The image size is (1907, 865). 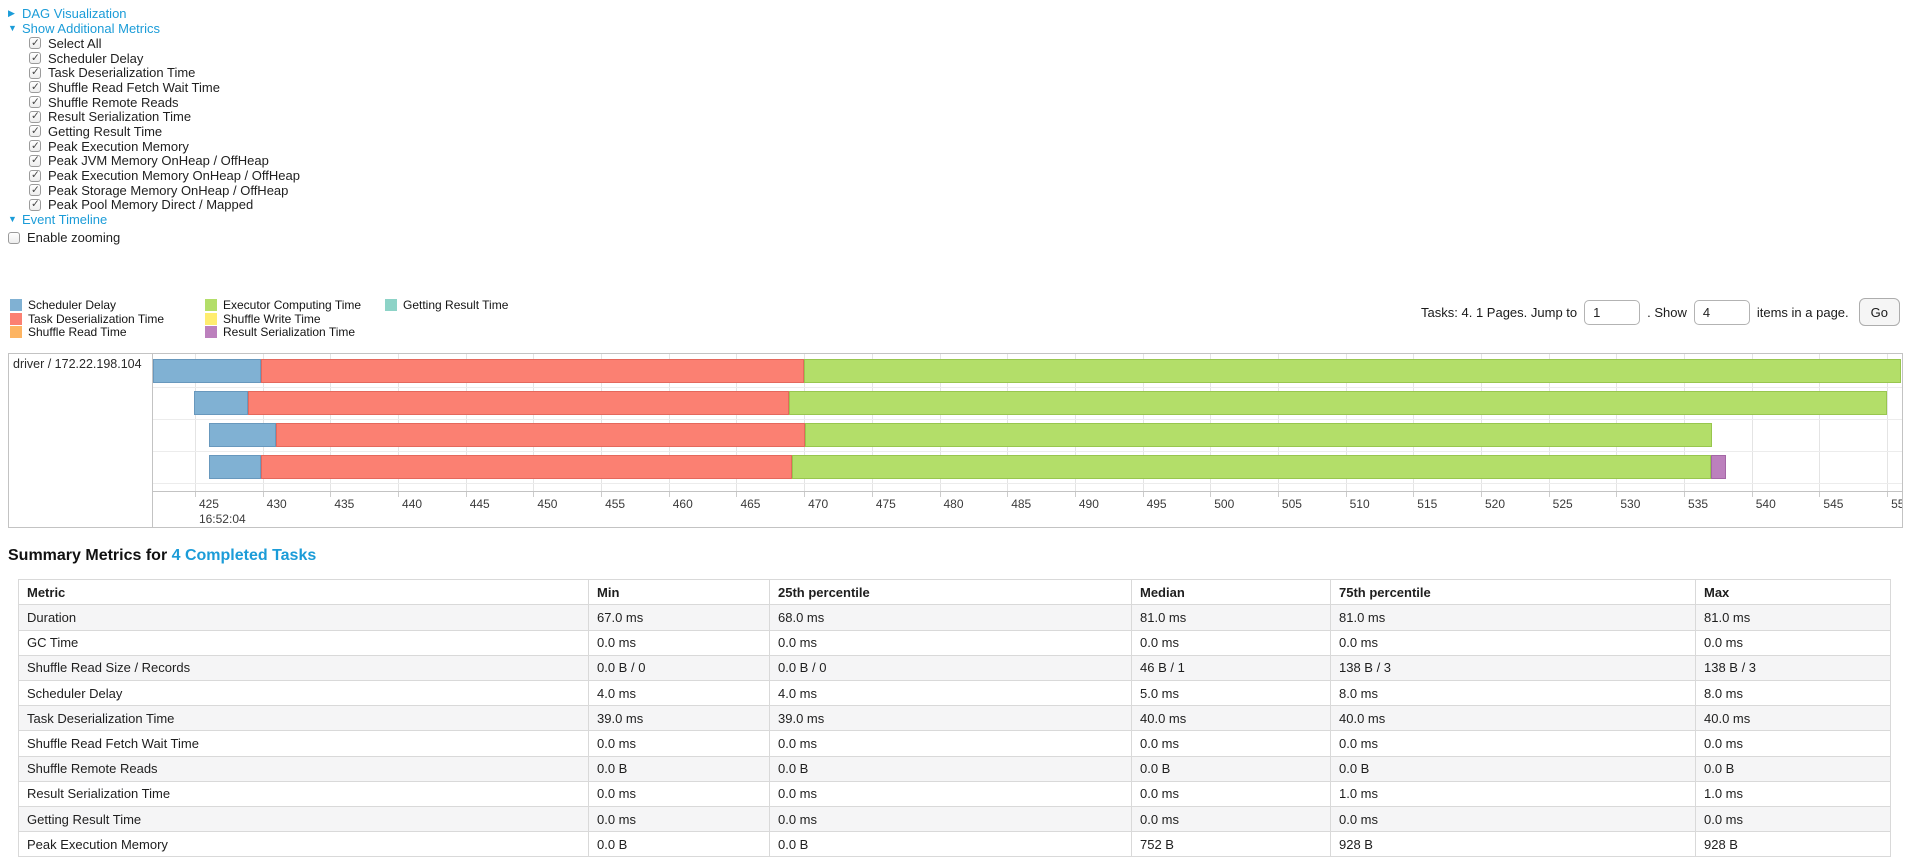 What do you see at coordinates (1513, 793) in the screenshot?
I see `metric-value-cell: 1.0 ms` at bounding box center [1513, 793].